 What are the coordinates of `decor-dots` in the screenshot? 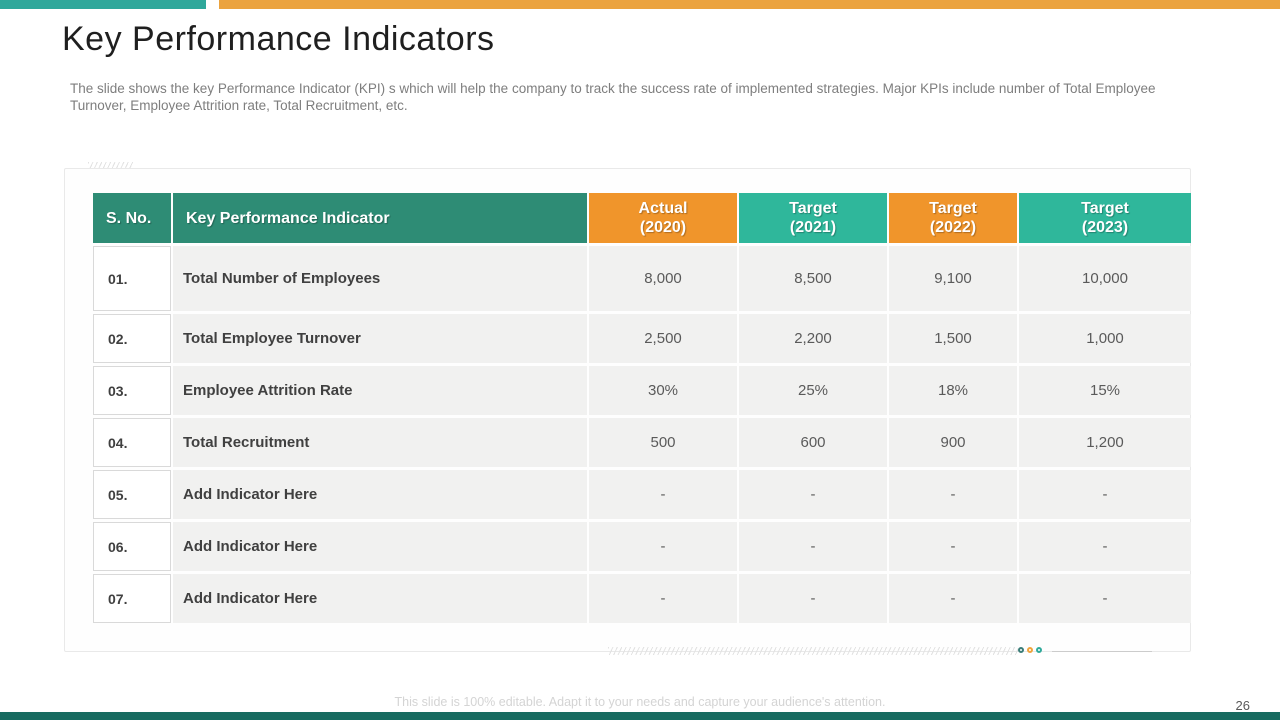 It's located at (1030, 650).